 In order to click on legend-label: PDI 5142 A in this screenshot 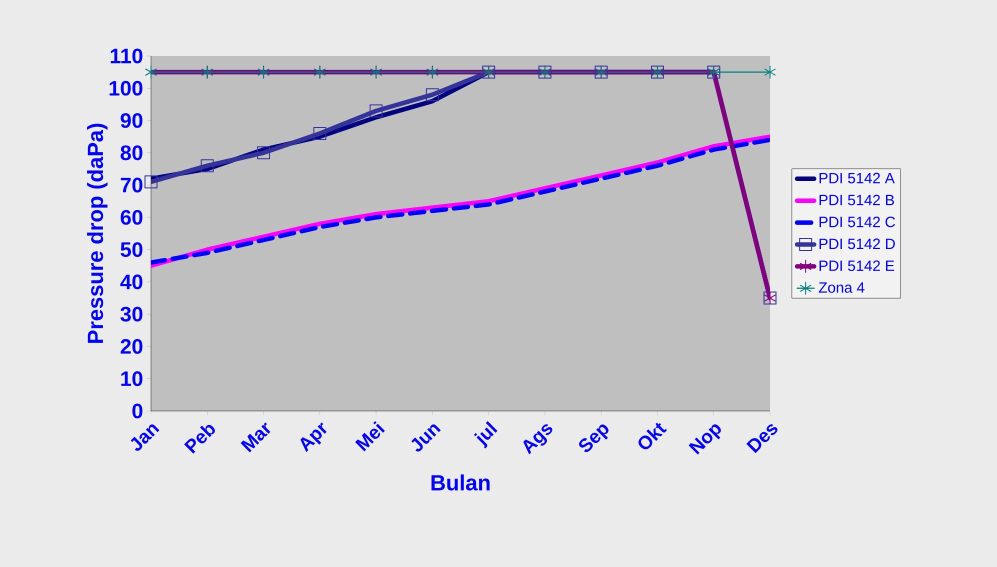, I will do `click(857, 178)`.